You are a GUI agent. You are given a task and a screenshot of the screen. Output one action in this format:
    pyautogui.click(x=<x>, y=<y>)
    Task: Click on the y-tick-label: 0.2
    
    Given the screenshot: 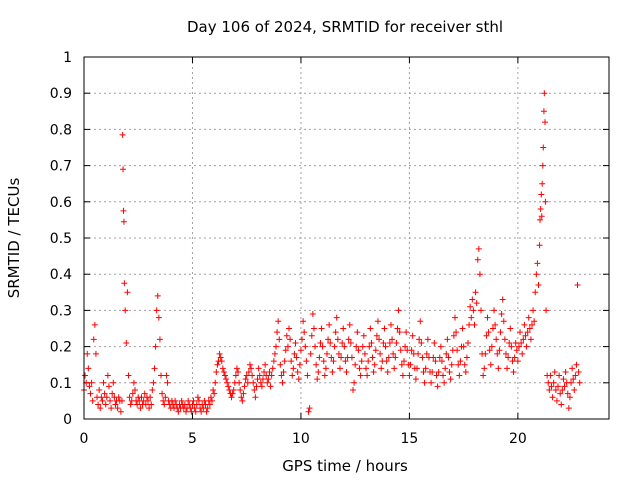 What is the action you would take?
    pyautogui.click(x=61, y=348)
    